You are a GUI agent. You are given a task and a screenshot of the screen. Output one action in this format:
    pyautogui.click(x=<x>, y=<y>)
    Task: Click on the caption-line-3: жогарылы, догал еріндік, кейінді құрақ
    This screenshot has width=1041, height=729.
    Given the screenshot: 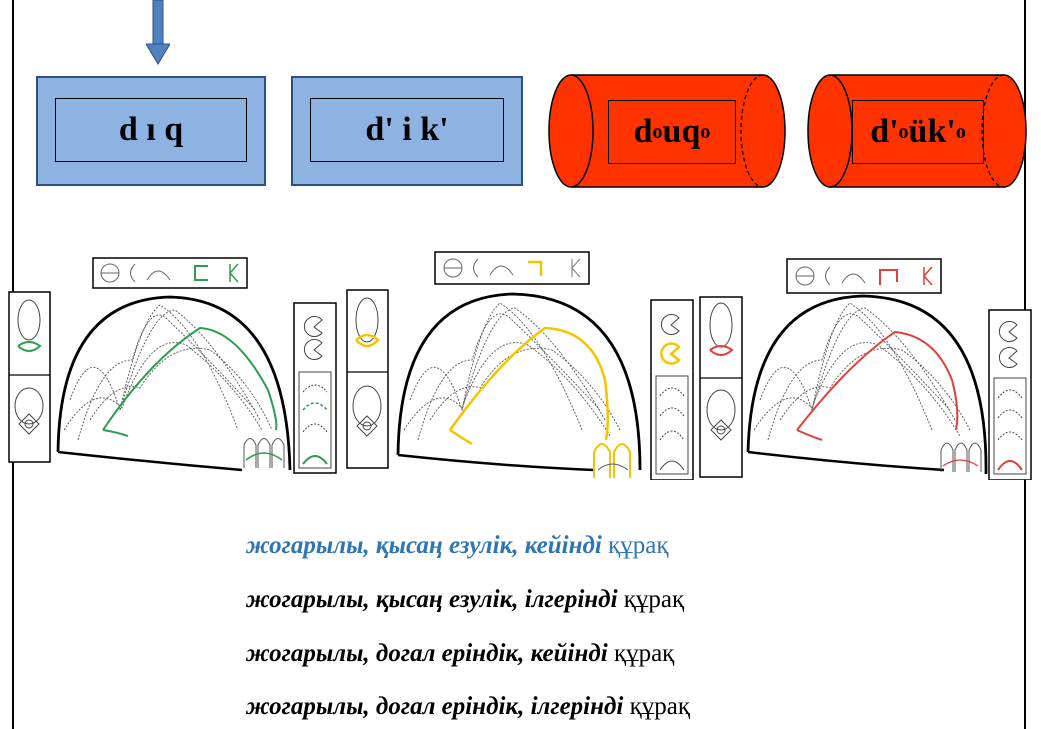 What is the action you would take?
    pyautogui.click(x=460, y=654)
    